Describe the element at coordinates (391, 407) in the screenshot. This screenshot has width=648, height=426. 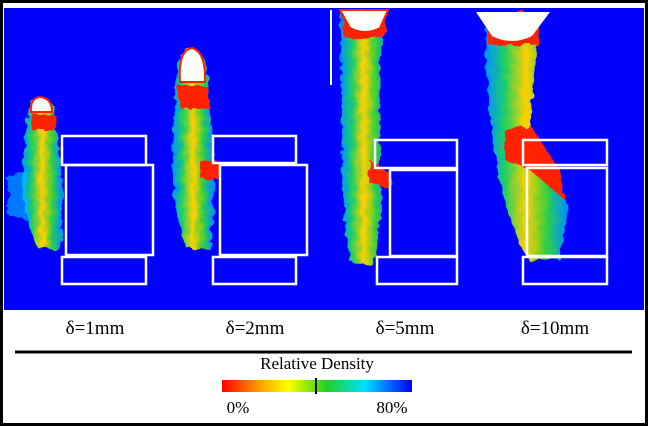
I see `colorbar-max-label: 80%` at that location.